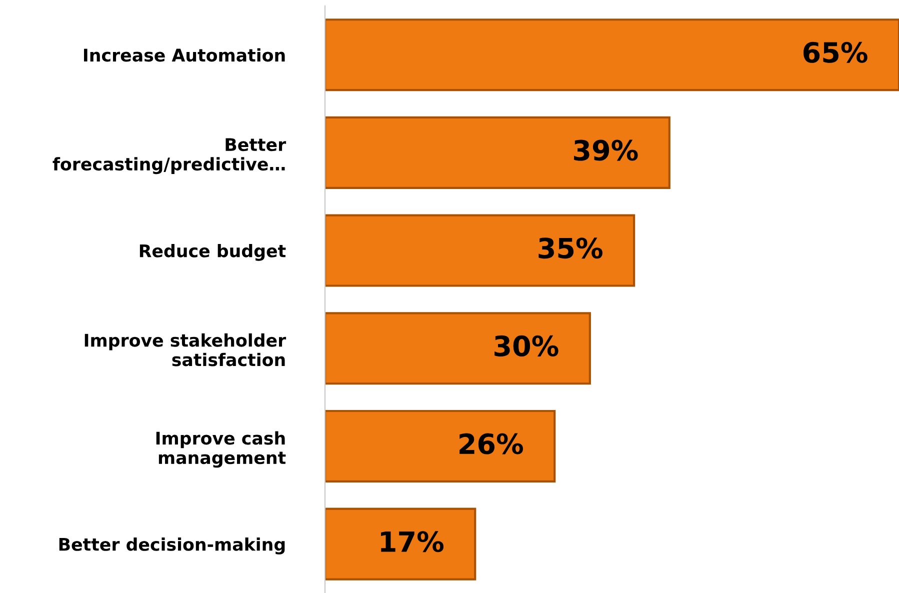 The height and width of the screenshot is (593, 899). I want to click on data-label: 26%, so click(491, 443).